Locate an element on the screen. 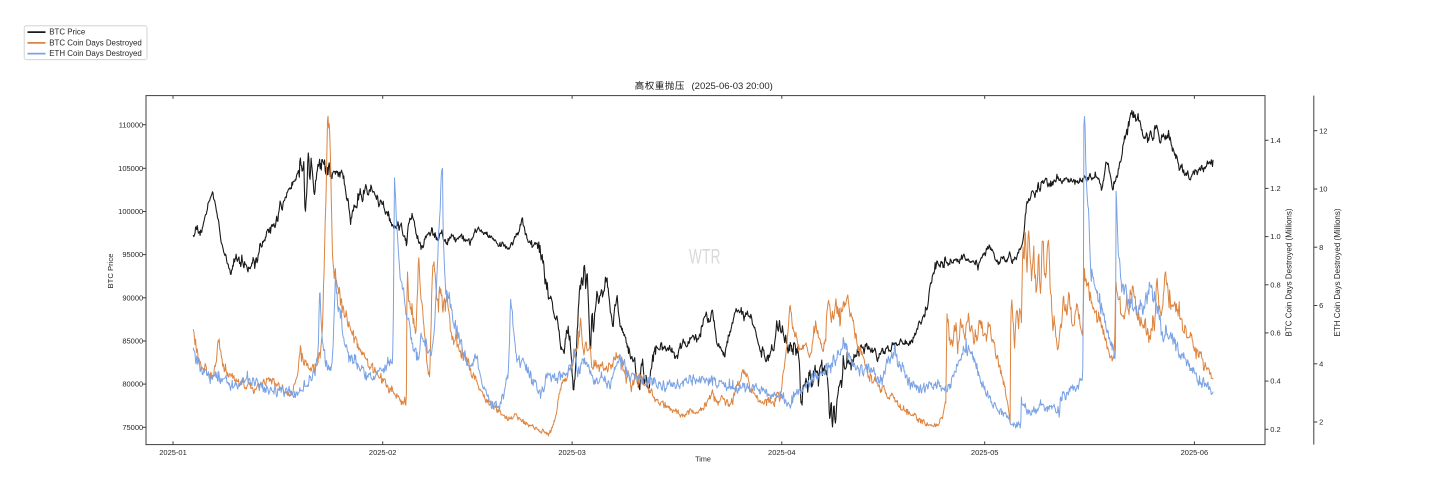 This screenshot has height=494, width=1446. svg-text: 80000 is located at coordinates (132, 384).